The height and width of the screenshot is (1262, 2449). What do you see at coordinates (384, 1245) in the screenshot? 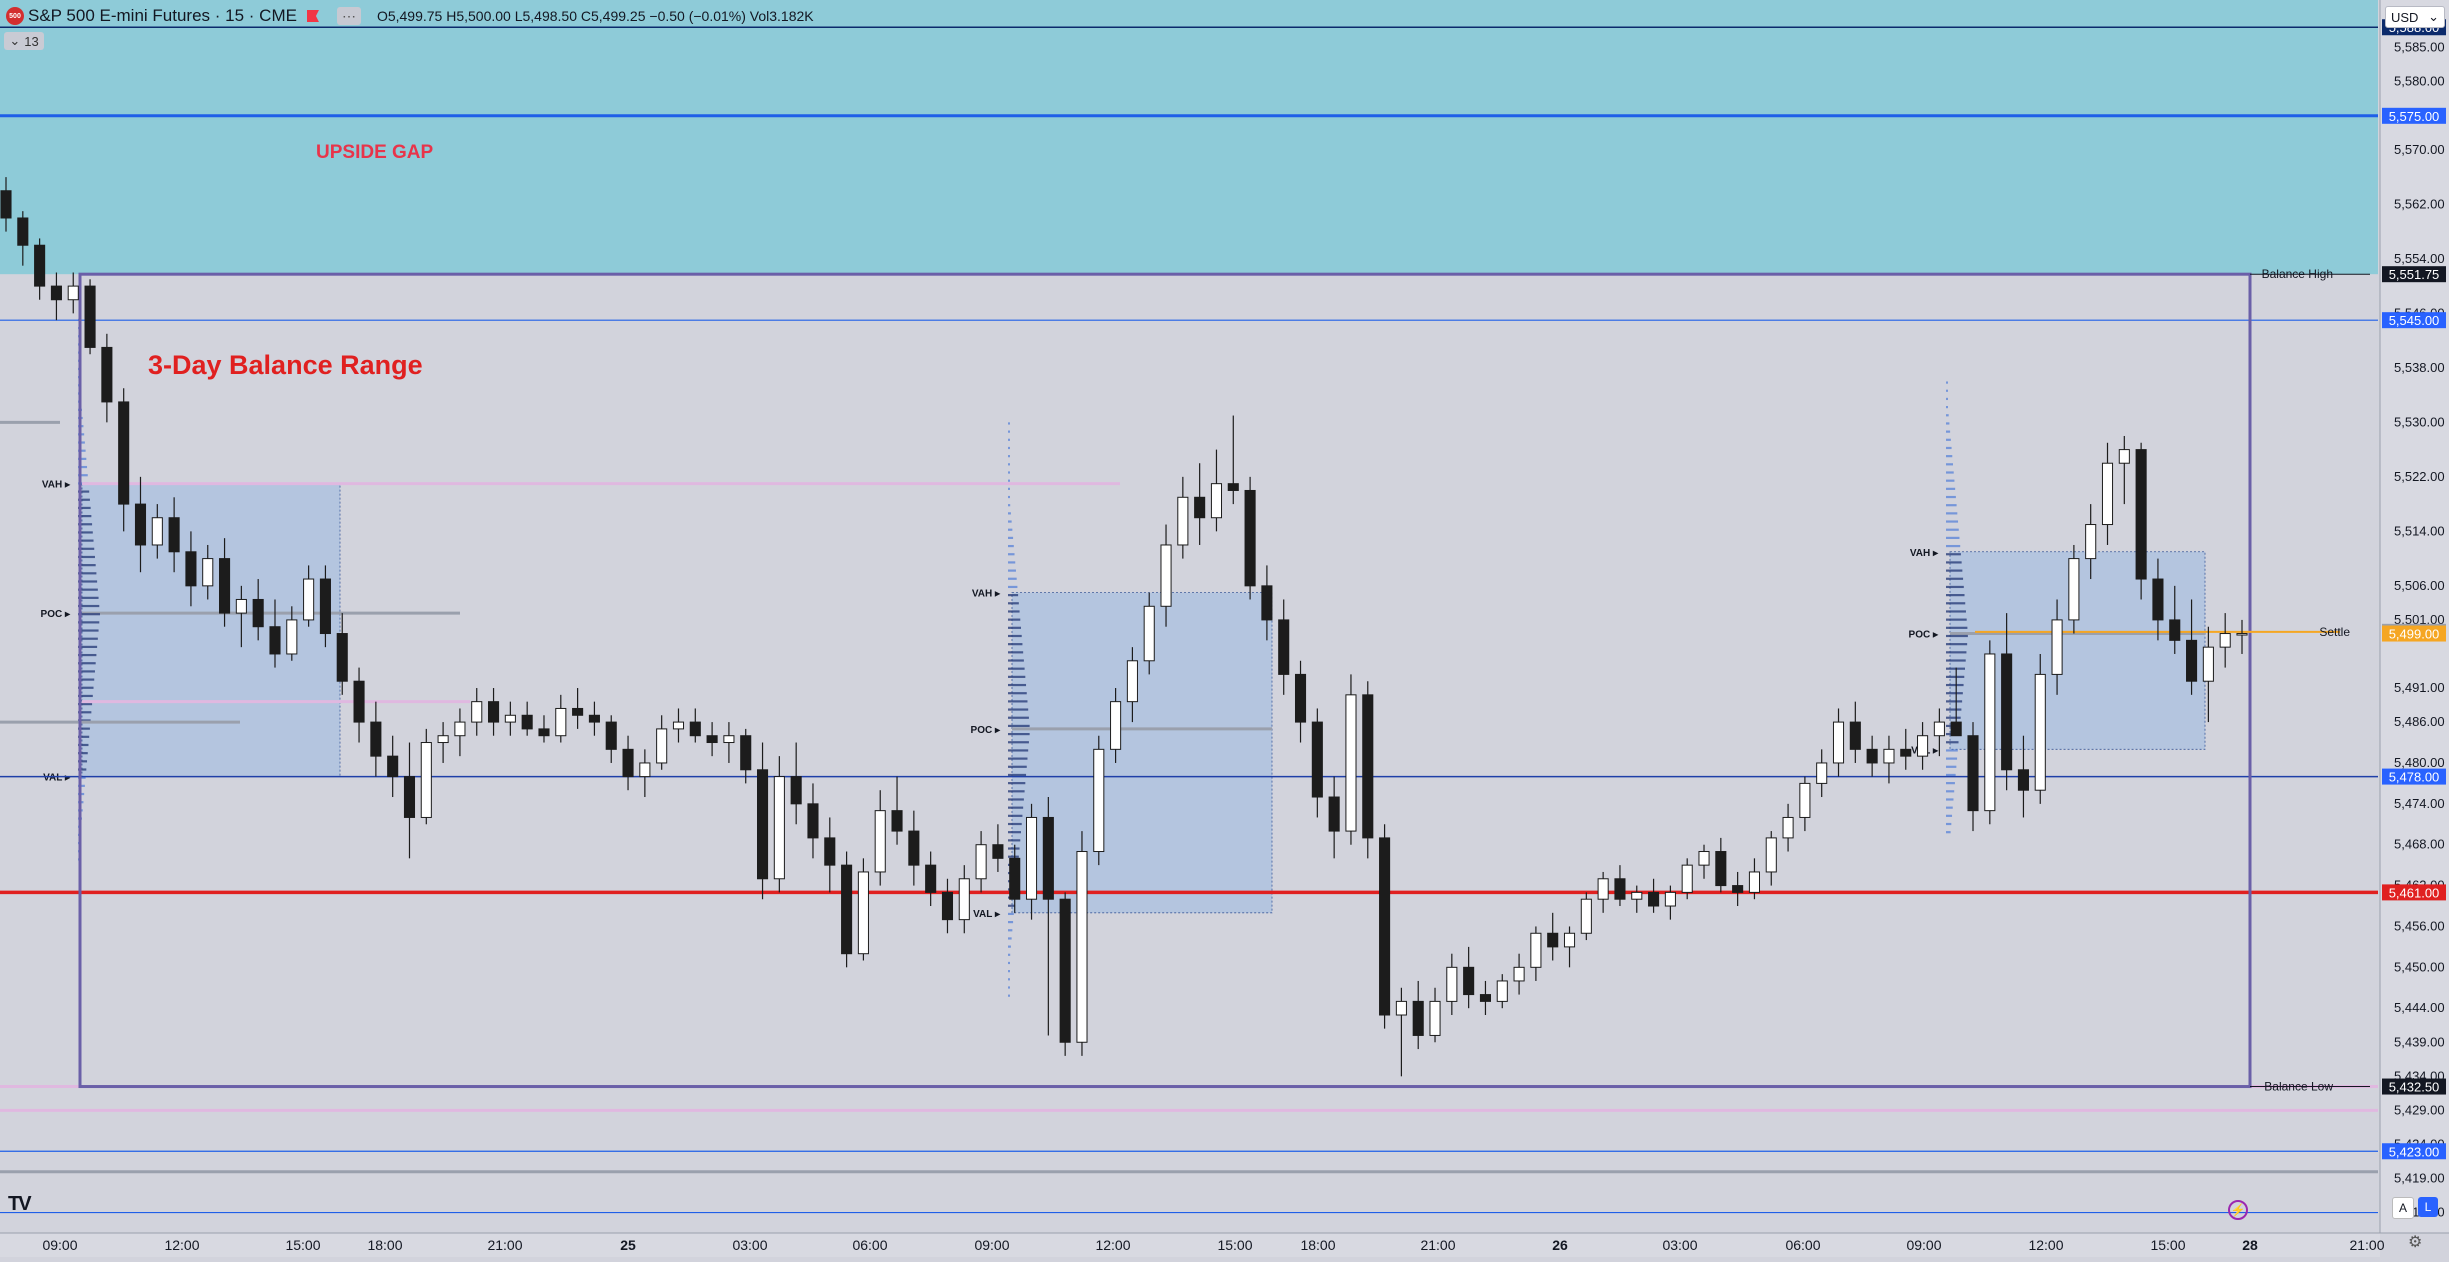
I see `time-tick-label: 18:00` at bounding box center [384, 1245].